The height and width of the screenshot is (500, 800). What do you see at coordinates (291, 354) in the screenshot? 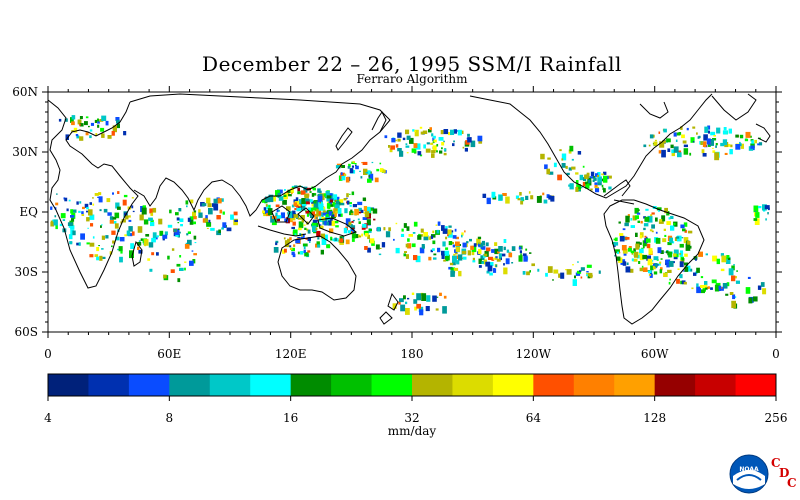
I see `lon-label: 120E` at bounding box center [291, 354].